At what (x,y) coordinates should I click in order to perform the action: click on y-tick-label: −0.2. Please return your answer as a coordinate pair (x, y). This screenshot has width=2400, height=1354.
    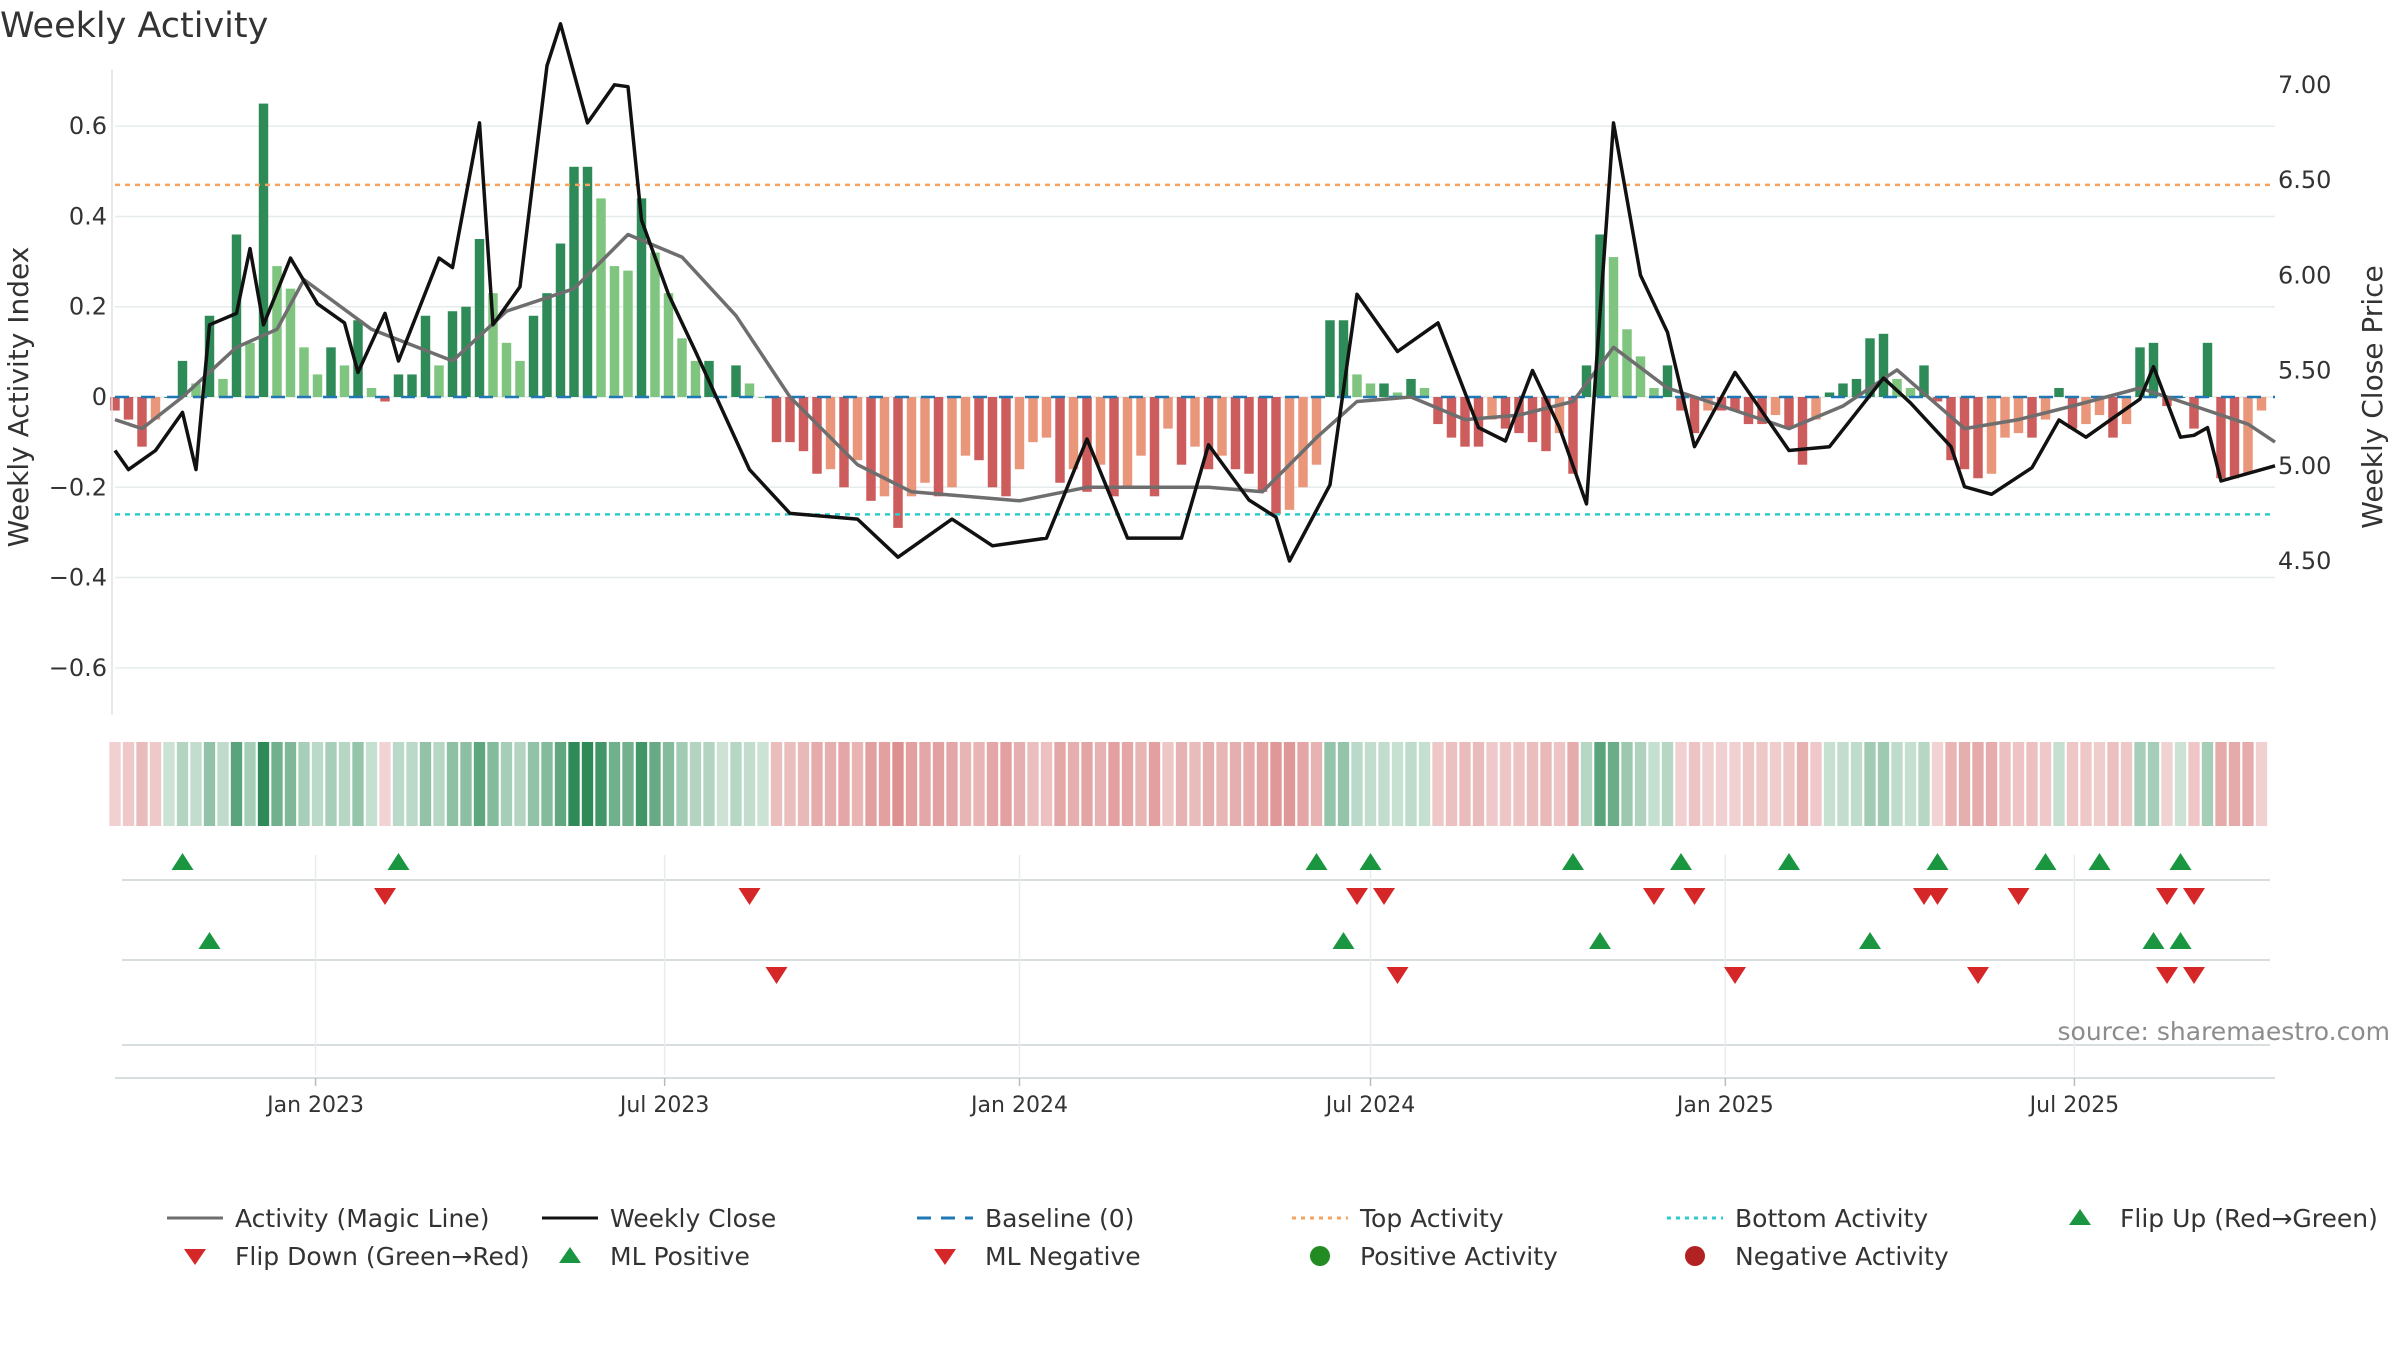
    Looking at the image, I should click on (78, 487).